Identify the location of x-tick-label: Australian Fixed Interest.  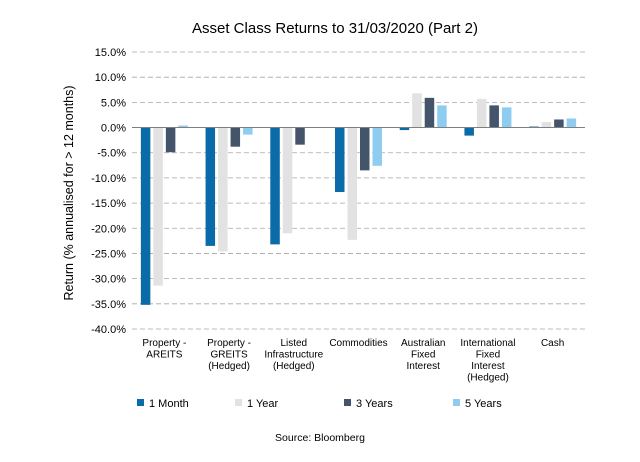
(423, 355).